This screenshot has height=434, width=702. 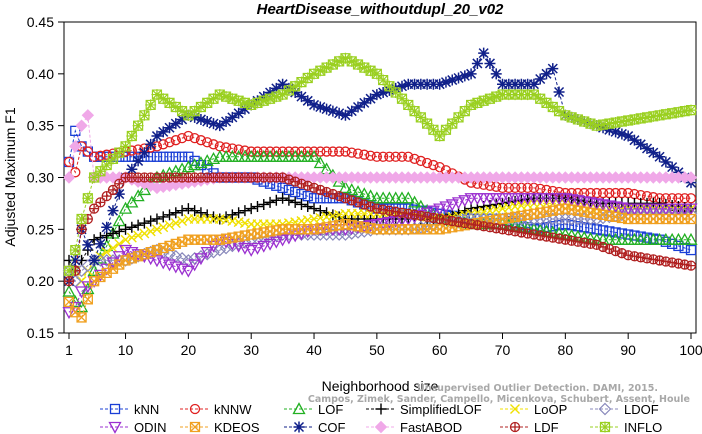 What do you see at coordinates (624, 409) in the screenshot?
I see `legend-item-ldof: LDOF` at bounding box center [624, 409].